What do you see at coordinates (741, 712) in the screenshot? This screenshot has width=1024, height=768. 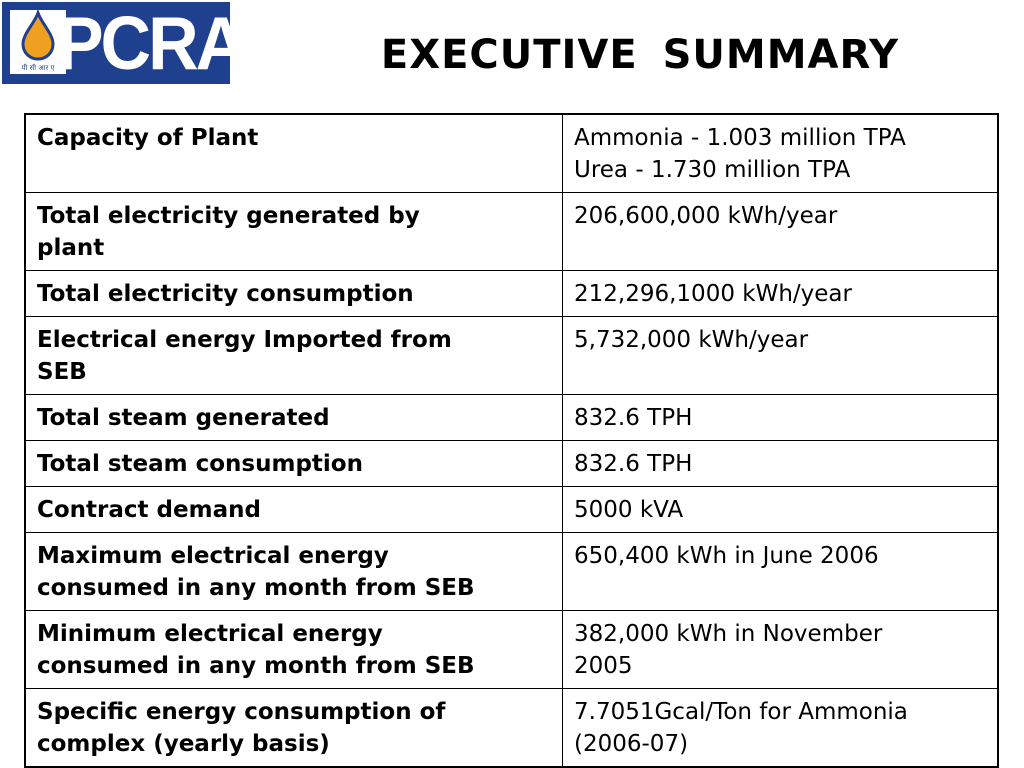 I see `row-value-text: 7.7051Gcal/Ton for Ammonia` at bounding box center [741, 712].